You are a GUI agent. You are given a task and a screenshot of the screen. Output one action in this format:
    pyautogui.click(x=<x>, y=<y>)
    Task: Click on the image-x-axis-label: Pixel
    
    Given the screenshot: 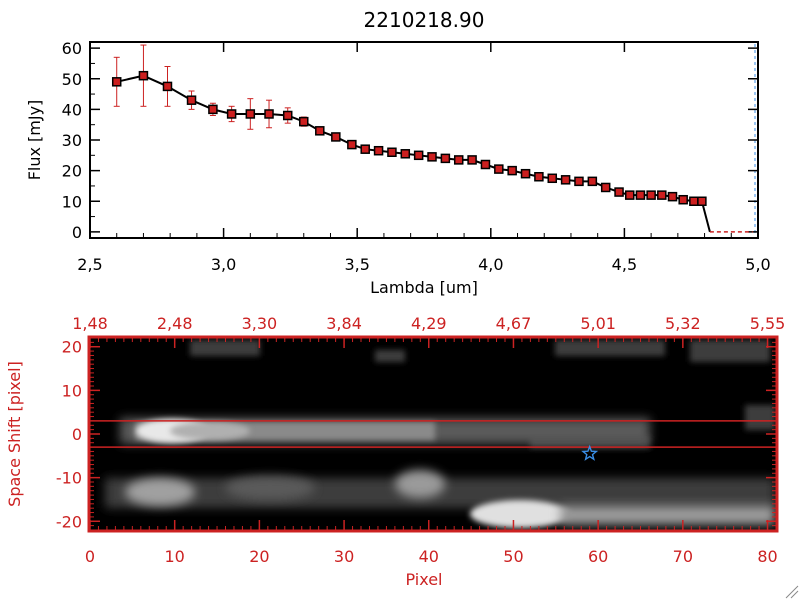 What is the action you would take?
    pyautogui.click(x=423, y=579)
    